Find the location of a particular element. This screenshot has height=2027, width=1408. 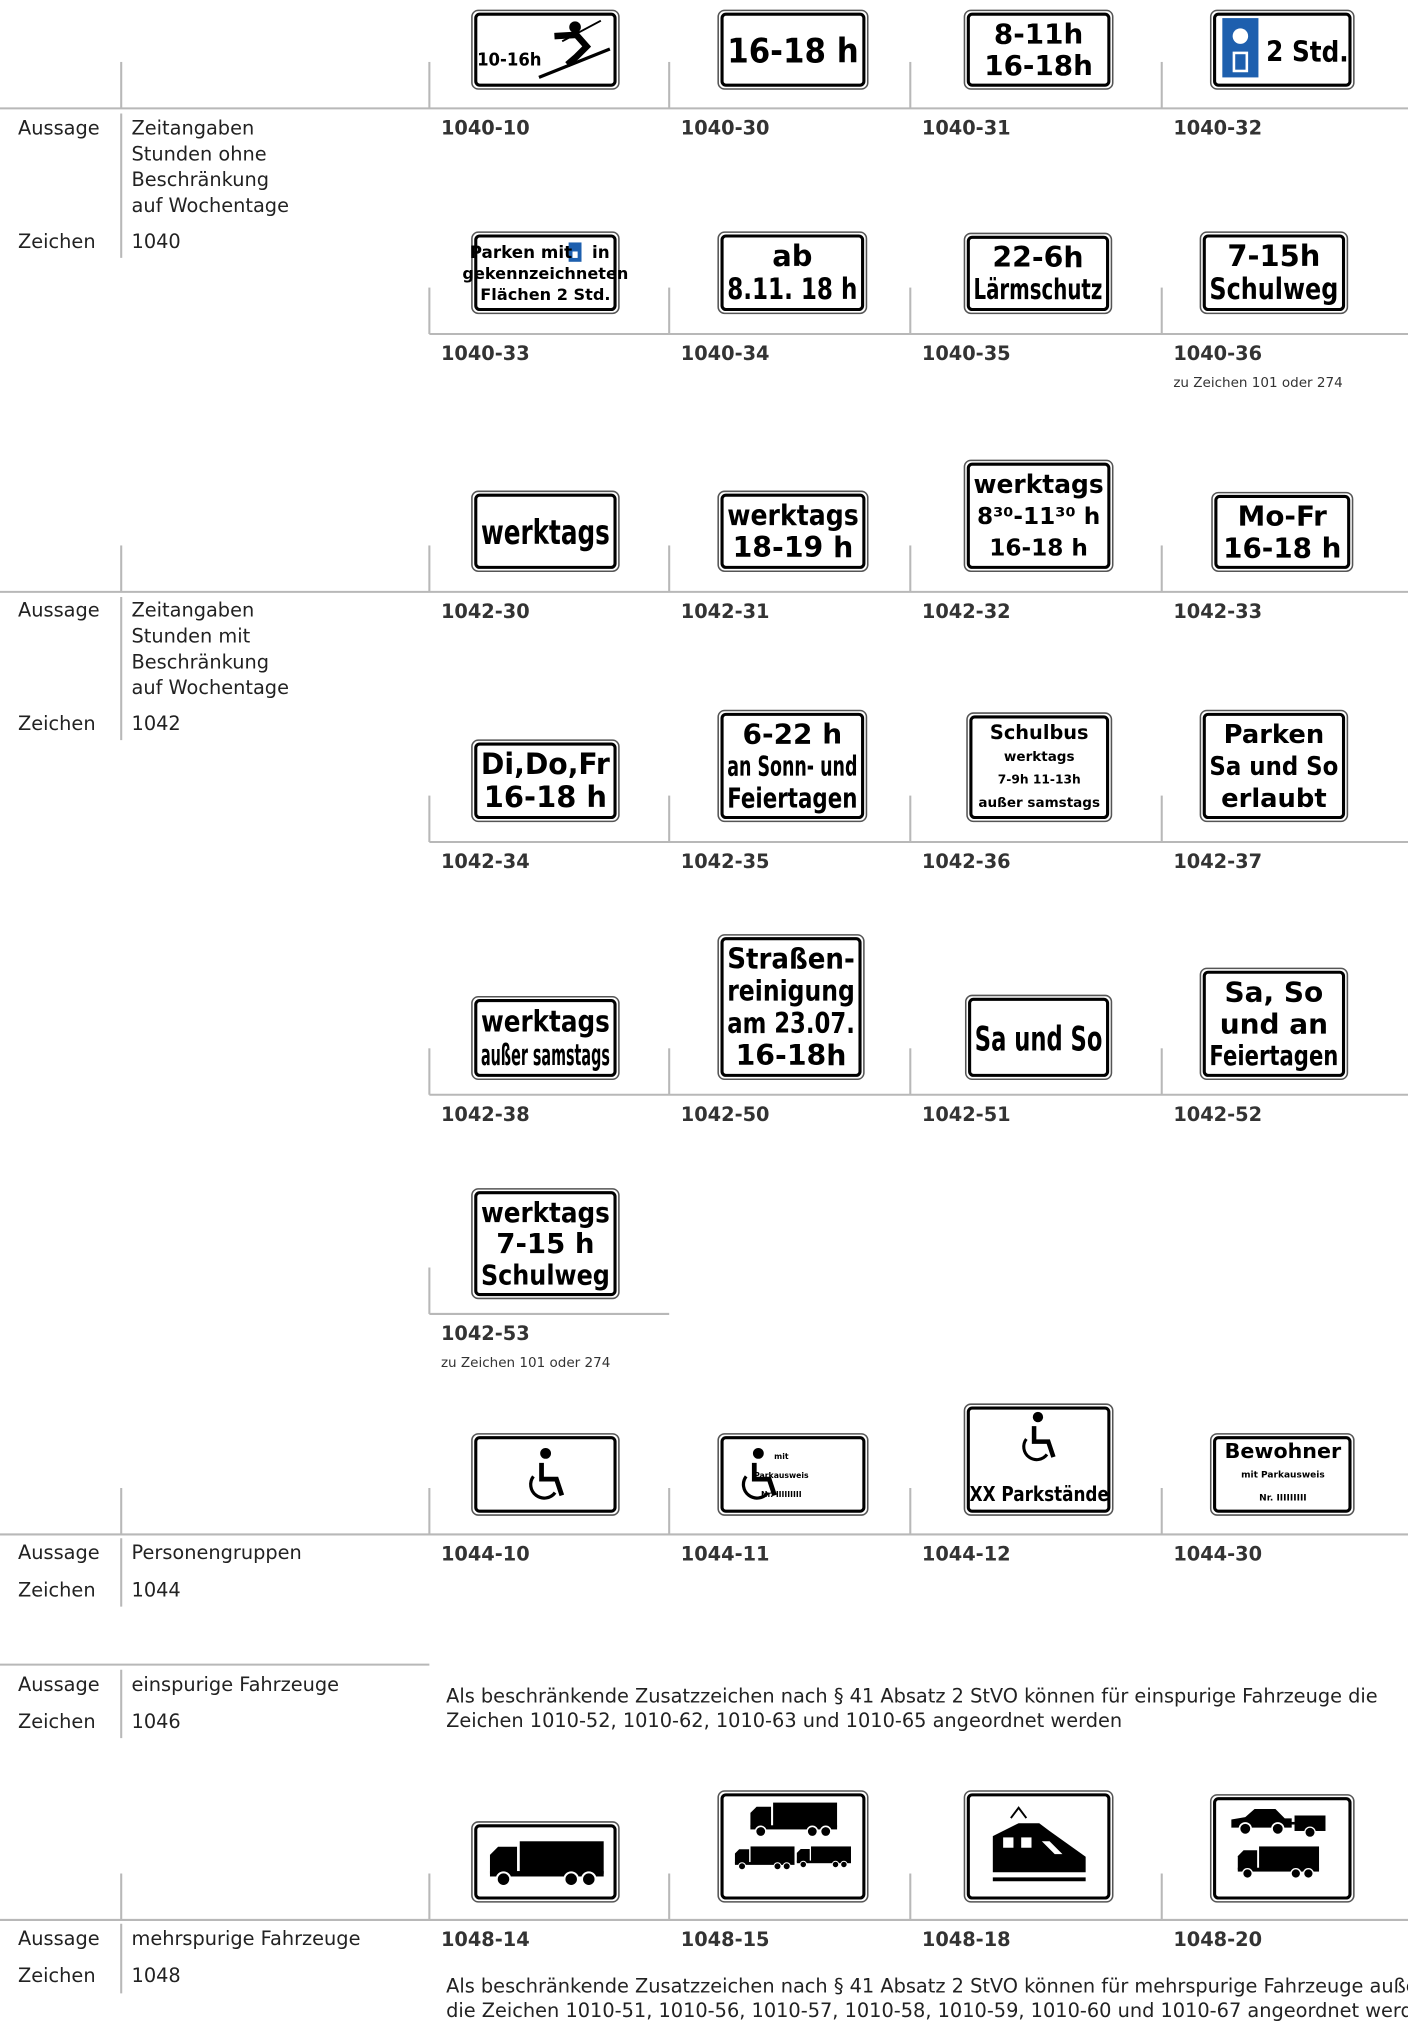

aussage-text: Beschränkung is located at coordinates (201, 661).